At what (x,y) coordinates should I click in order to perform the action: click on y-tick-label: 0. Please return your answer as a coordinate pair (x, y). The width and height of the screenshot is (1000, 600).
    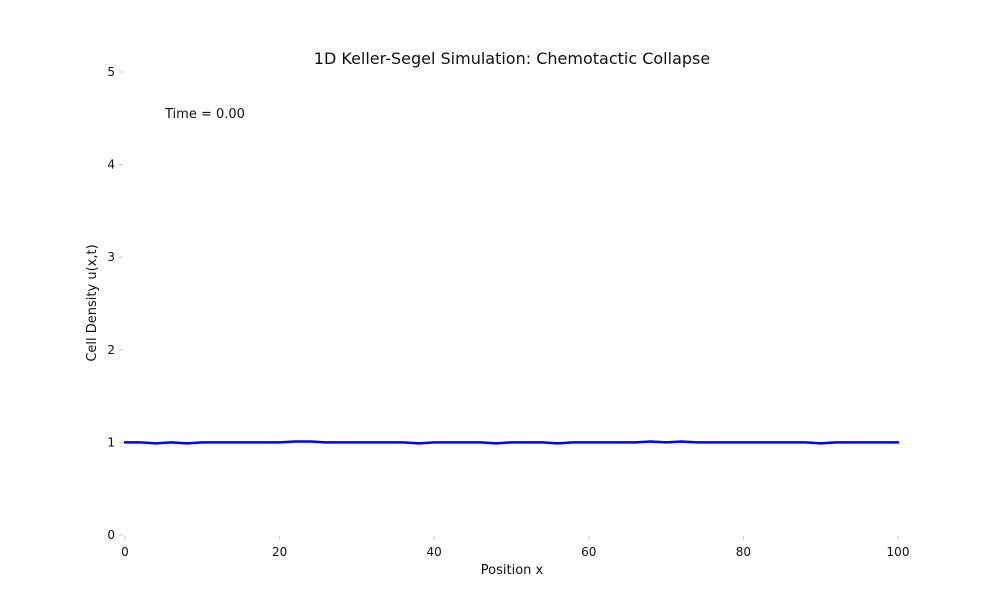
    Looking at the image, I should click on (111, 535).